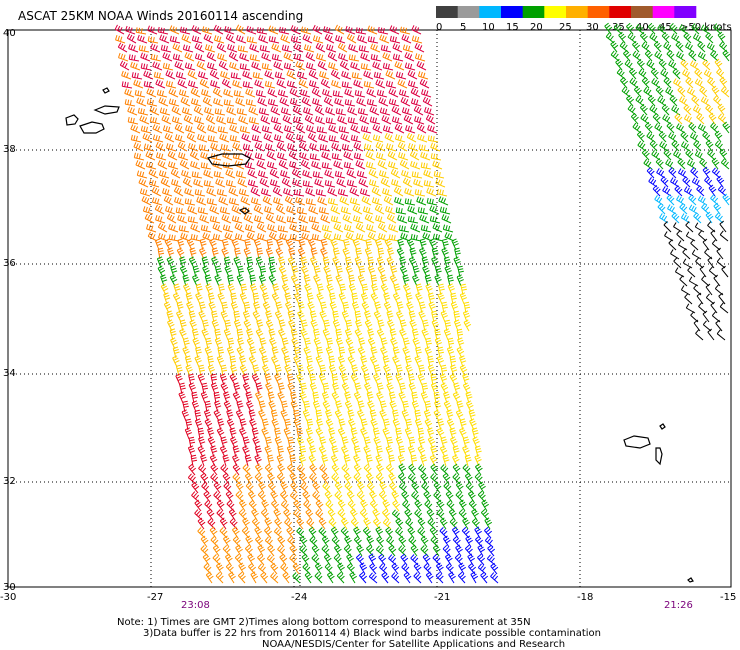 This screenshot has width=740, height=650. What do you see at coordinates (592, 27) in the screenshot?
I see `legend-label-30: 30` at bounding box center [592, 27].